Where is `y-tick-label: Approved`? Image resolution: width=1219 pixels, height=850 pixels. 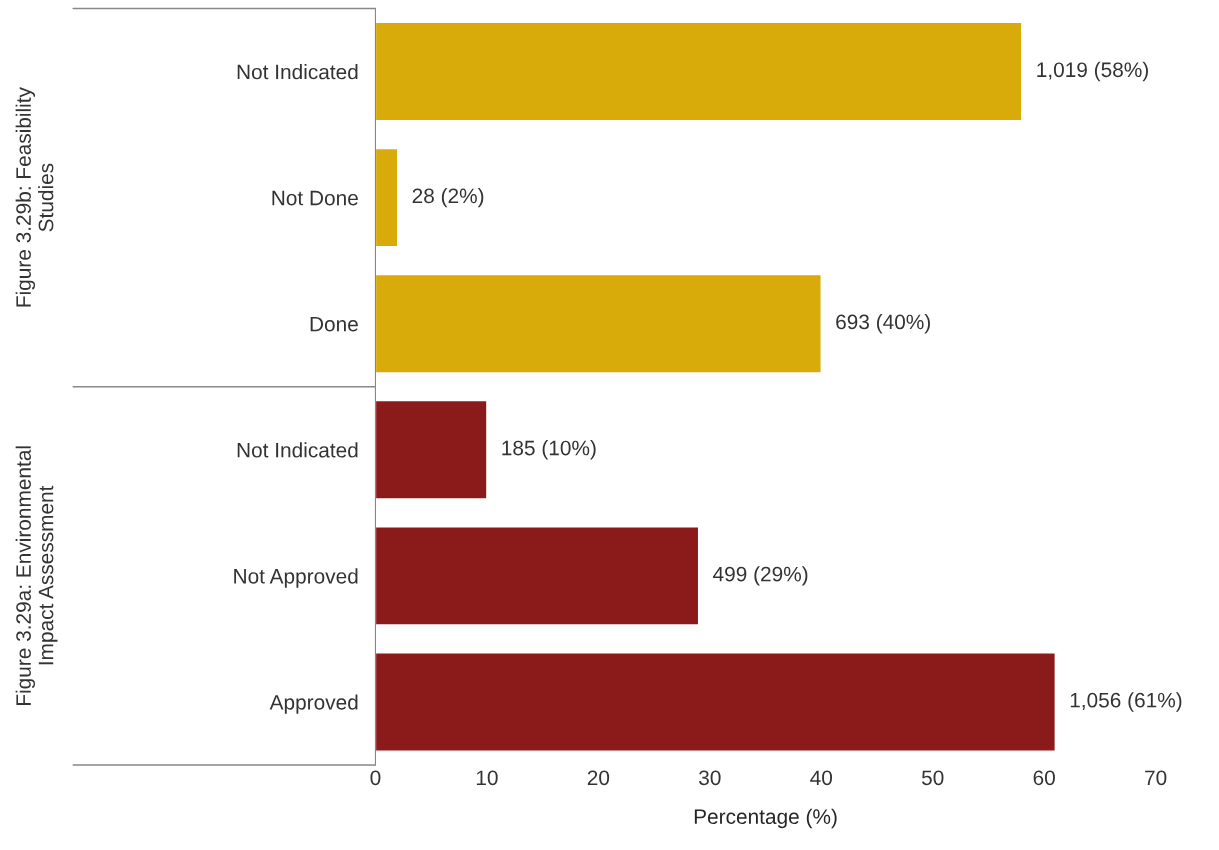
y-tick-label: Approved is located at coordinates (313, 704).